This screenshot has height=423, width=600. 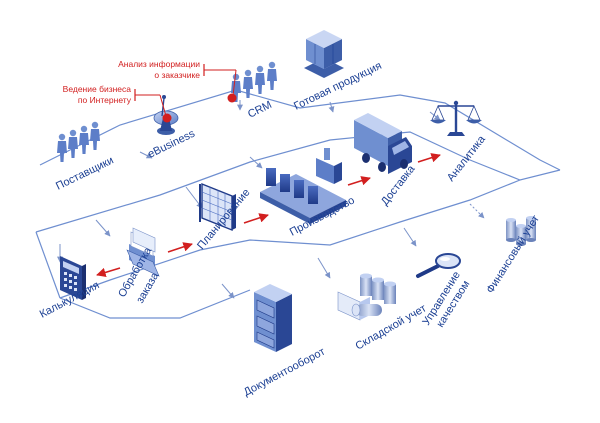 What do you see at coordinates (260, 110) in the screenshot?
I see `label-crm: CRM` at bounding box center [260, 110].